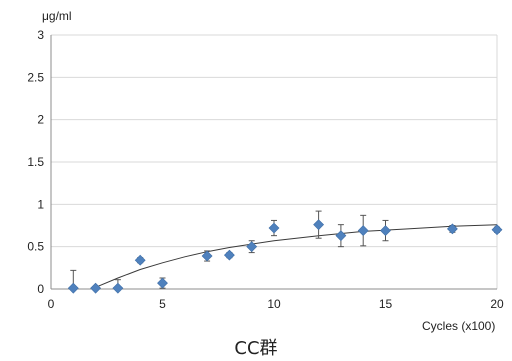  Describe the element at coordinates (40, 120) in the screenshot. I see `y-tick-label: 2` at that location.